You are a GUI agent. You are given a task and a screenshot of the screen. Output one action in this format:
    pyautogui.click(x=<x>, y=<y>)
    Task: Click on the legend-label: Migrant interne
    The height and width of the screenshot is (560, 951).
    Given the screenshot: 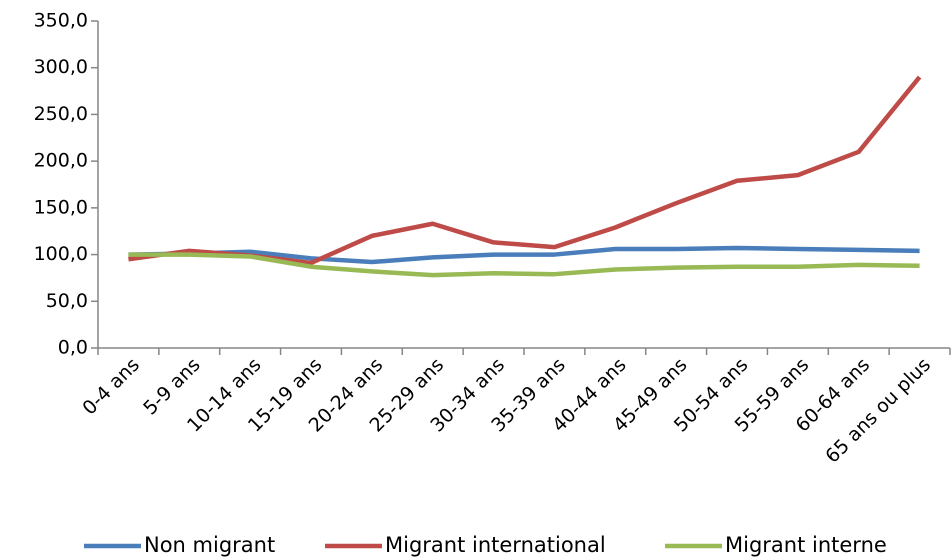 What is the action you would take?
    pyautogui.click(x=806, y=545)
    